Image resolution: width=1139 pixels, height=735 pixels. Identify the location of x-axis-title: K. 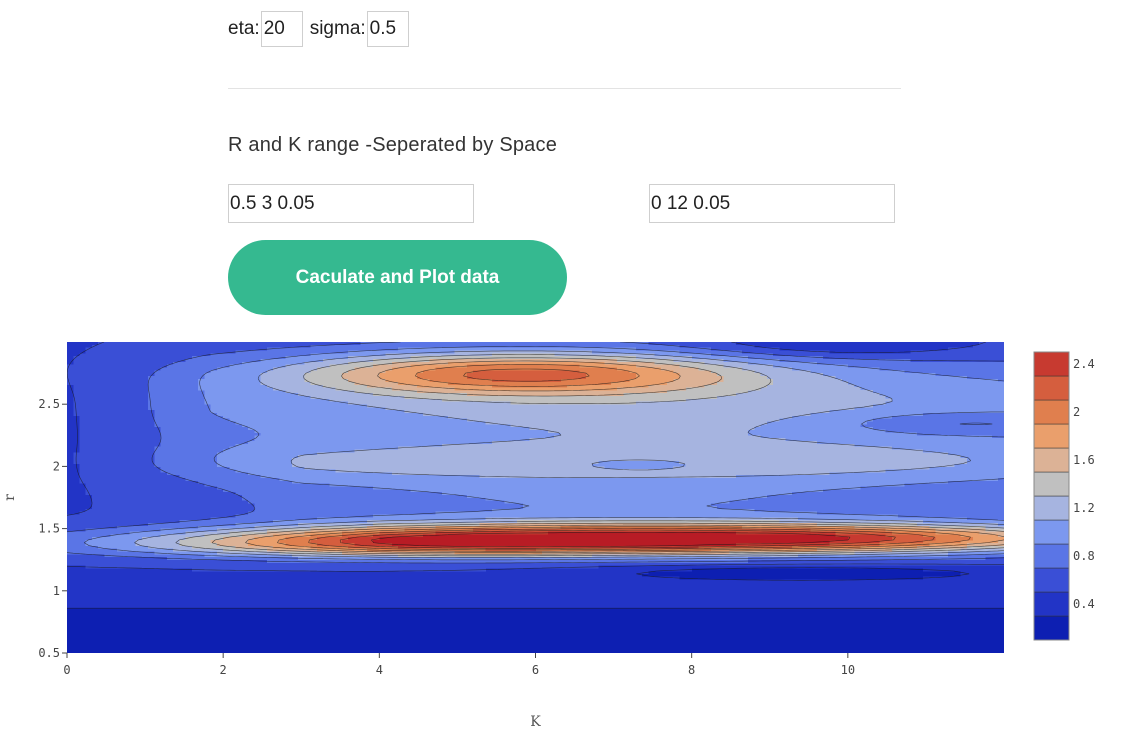
(535, 722).